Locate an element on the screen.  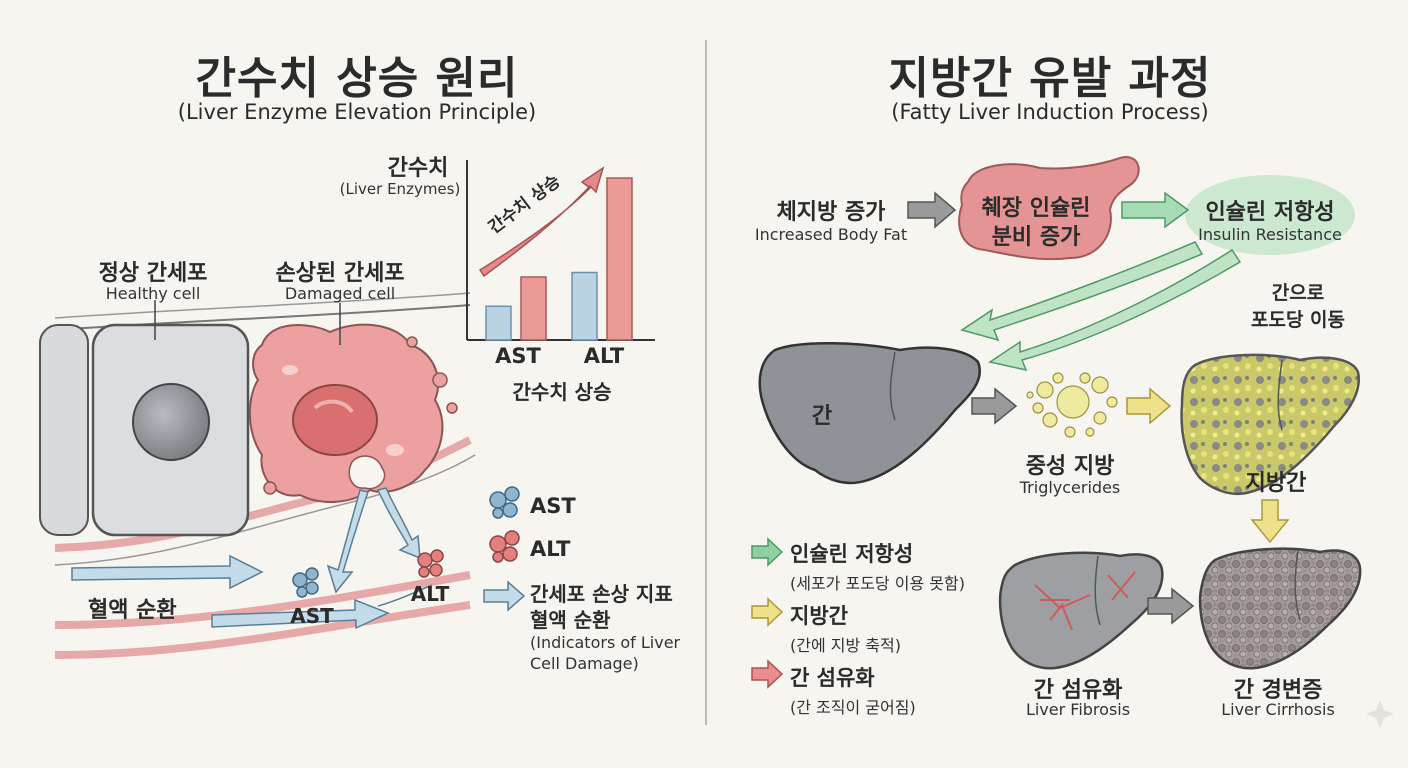
insulin-glow is located at coordinates (1270, 215).